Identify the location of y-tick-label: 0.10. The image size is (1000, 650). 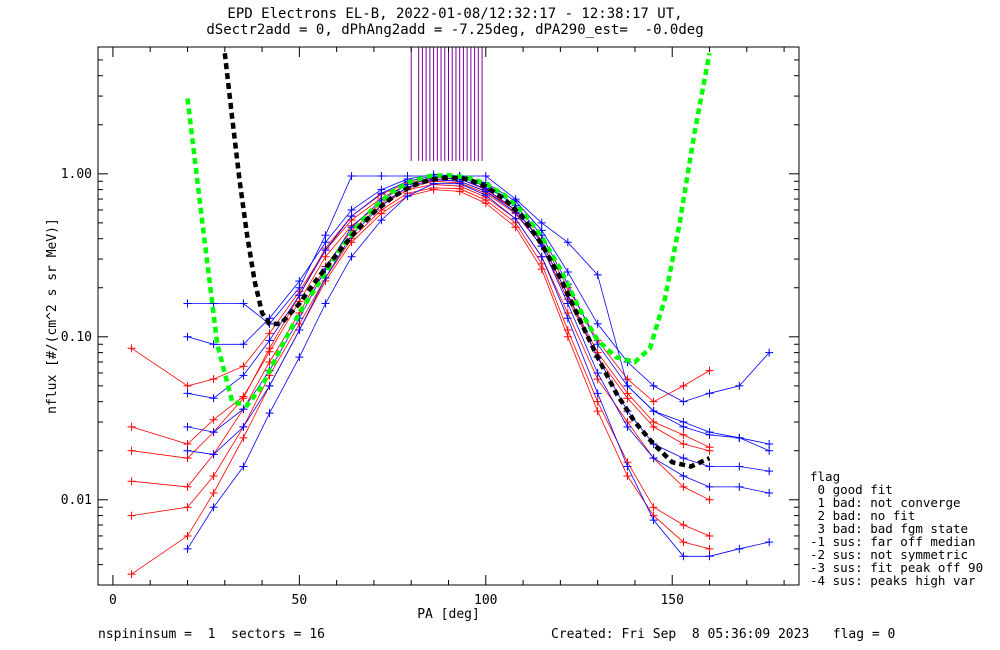
(76, 337).